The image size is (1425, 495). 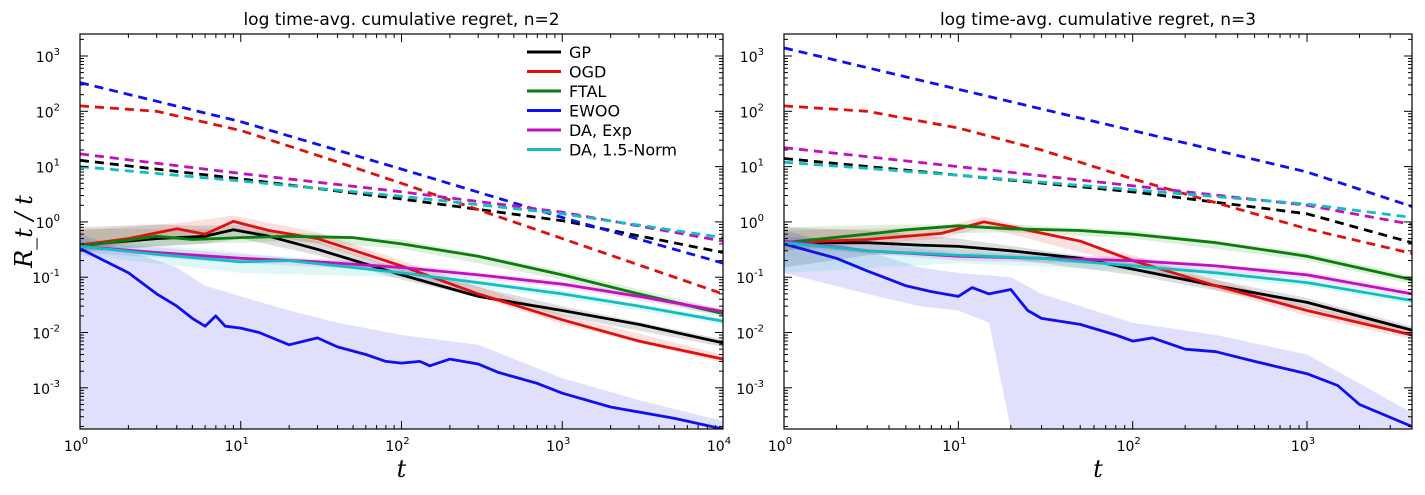 I want to click on series-line-ogd-bound, so click(x=1098, y=179).